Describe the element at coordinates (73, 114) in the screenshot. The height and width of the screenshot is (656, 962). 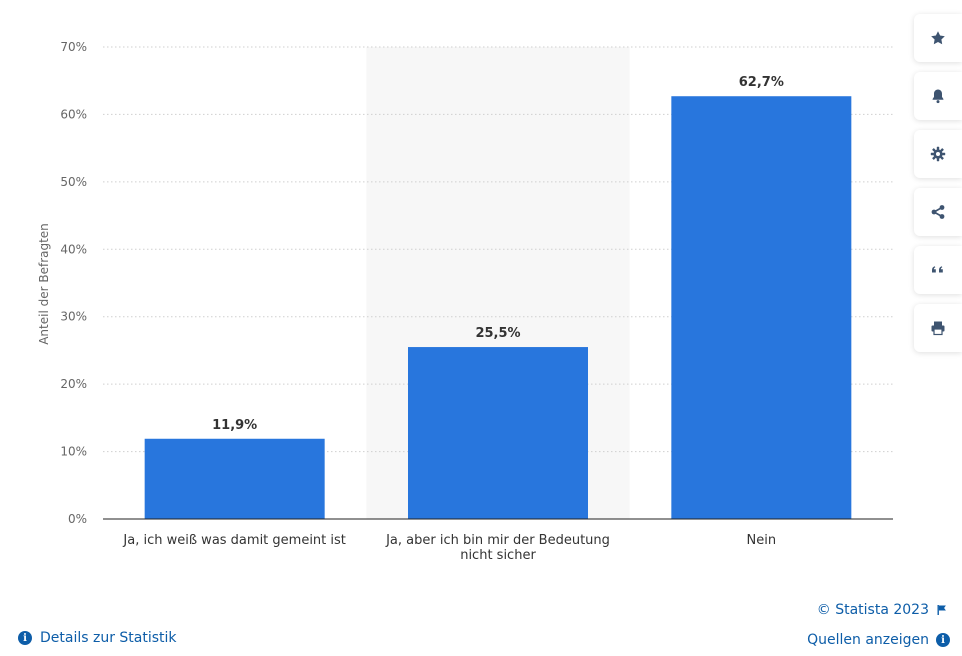
I see `y-tick-label: 60%` at that location.